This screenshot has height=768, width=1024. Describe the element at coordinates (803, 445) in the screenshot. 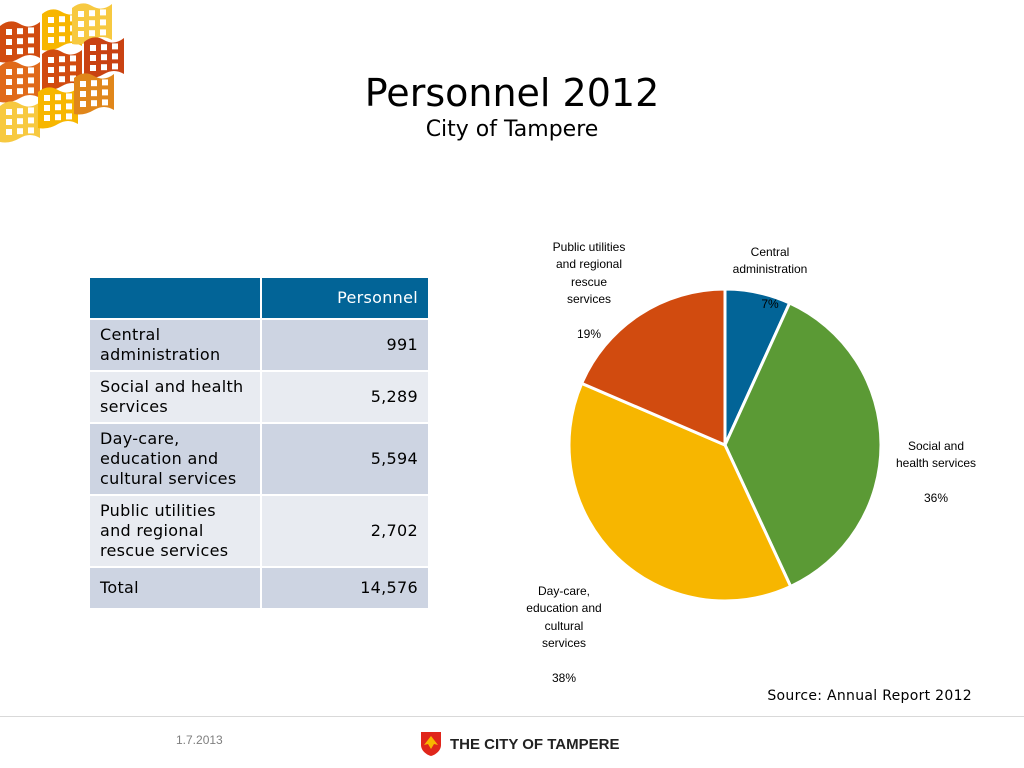

I see `pie-slice-social-health` at that location.